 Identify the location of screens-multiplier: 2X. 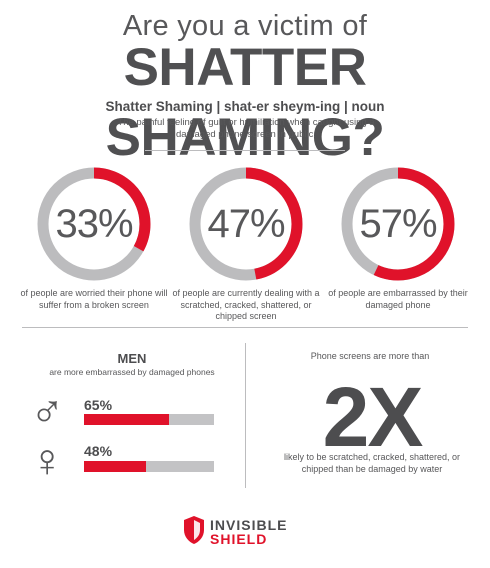
(373, 417).